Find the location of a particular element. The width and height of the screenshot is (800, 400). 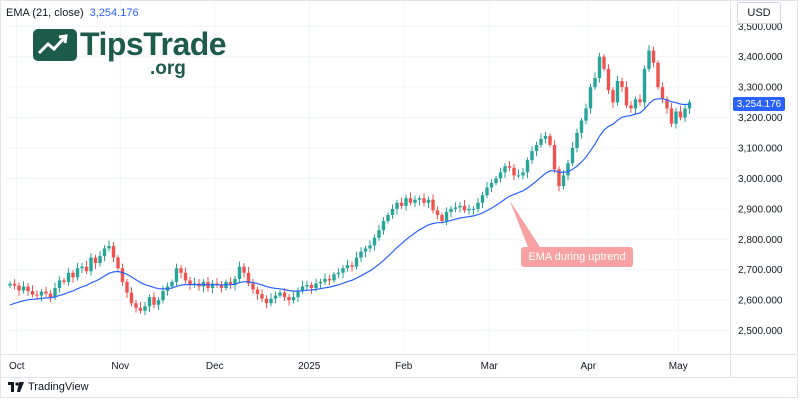

currency-button: USD is located at coordinates (759, 13).